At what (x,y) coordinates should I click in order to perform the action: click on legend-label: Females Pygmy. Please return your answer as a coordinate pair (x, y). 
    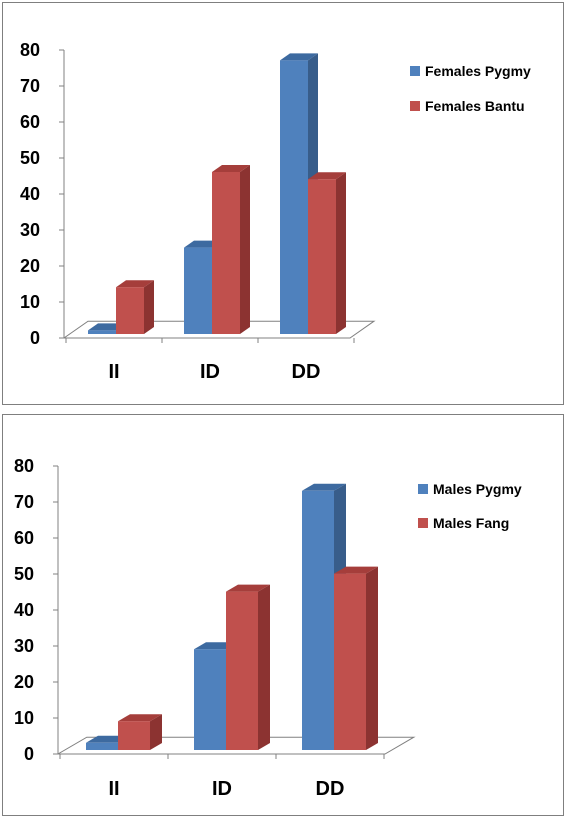
    Looking at the image, I should click on (478, 71).